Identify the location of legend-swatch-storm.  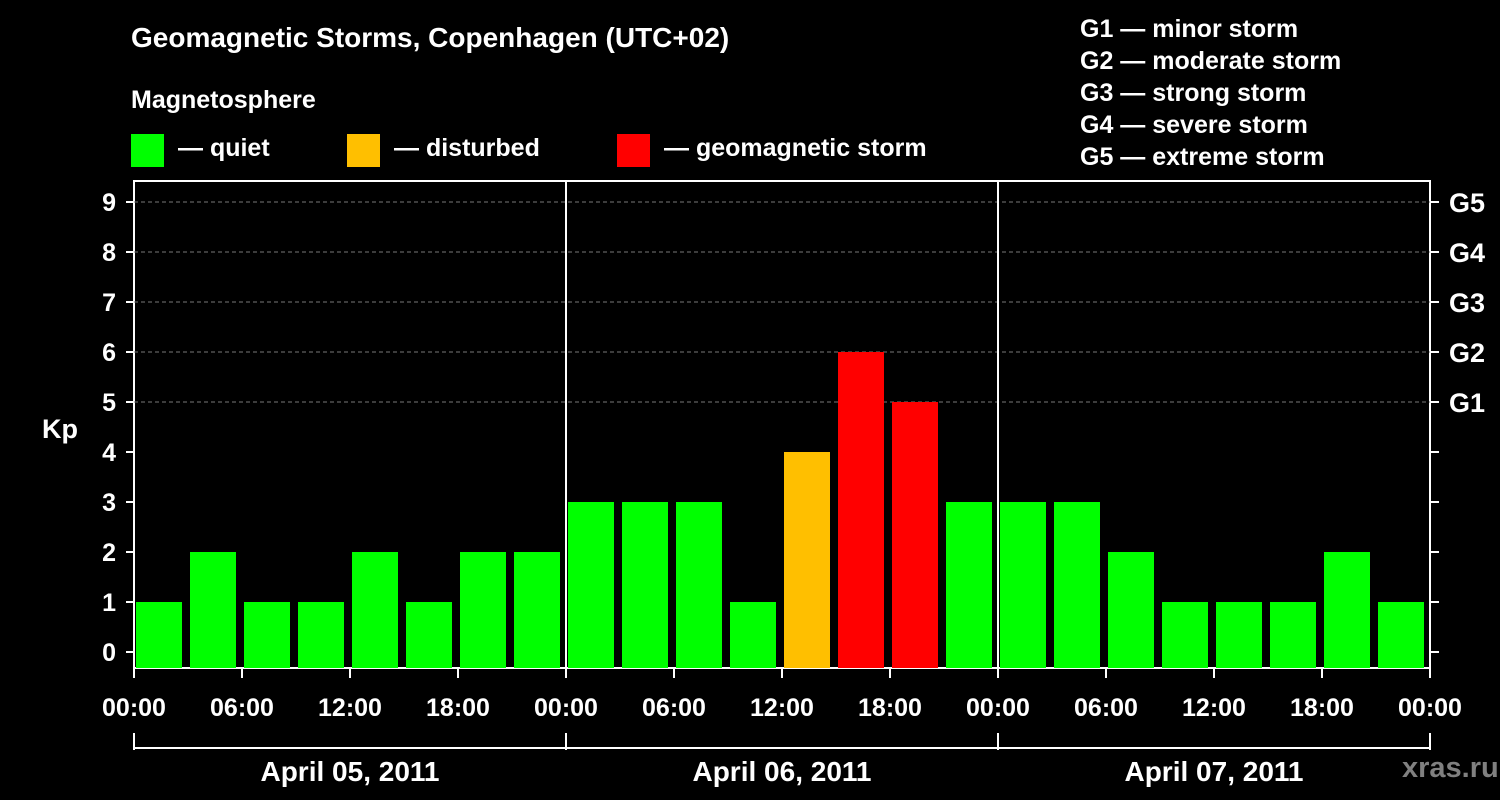
(633, 150).